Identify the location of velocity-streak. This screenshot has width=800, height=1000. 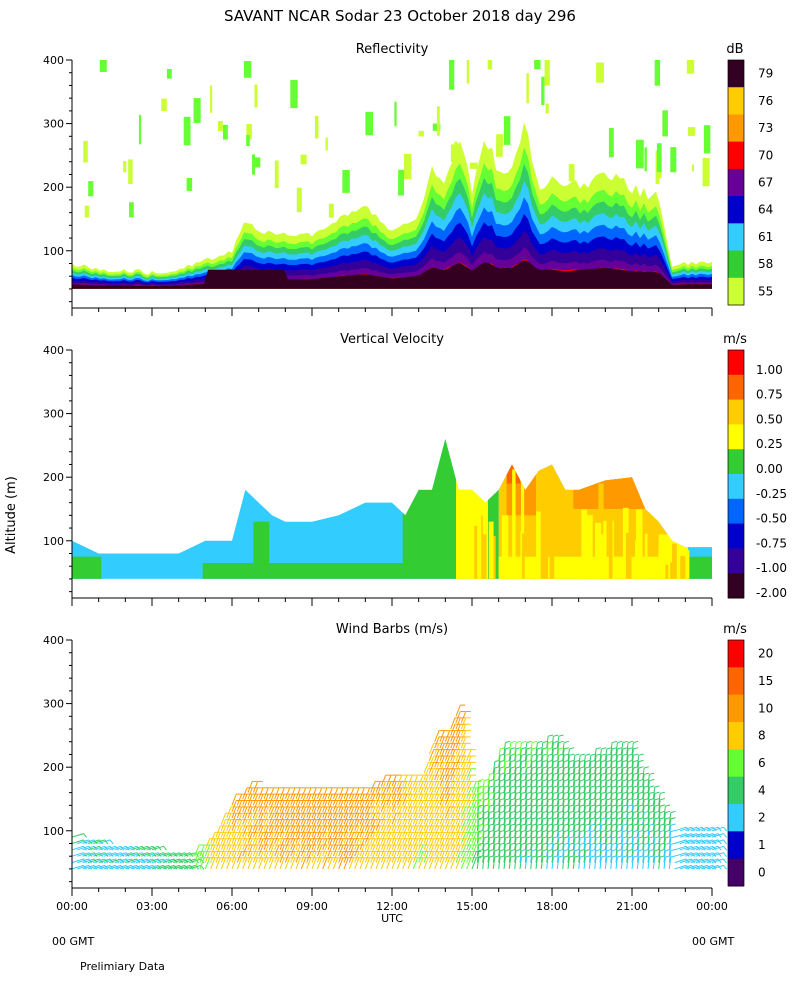
(667, 571).